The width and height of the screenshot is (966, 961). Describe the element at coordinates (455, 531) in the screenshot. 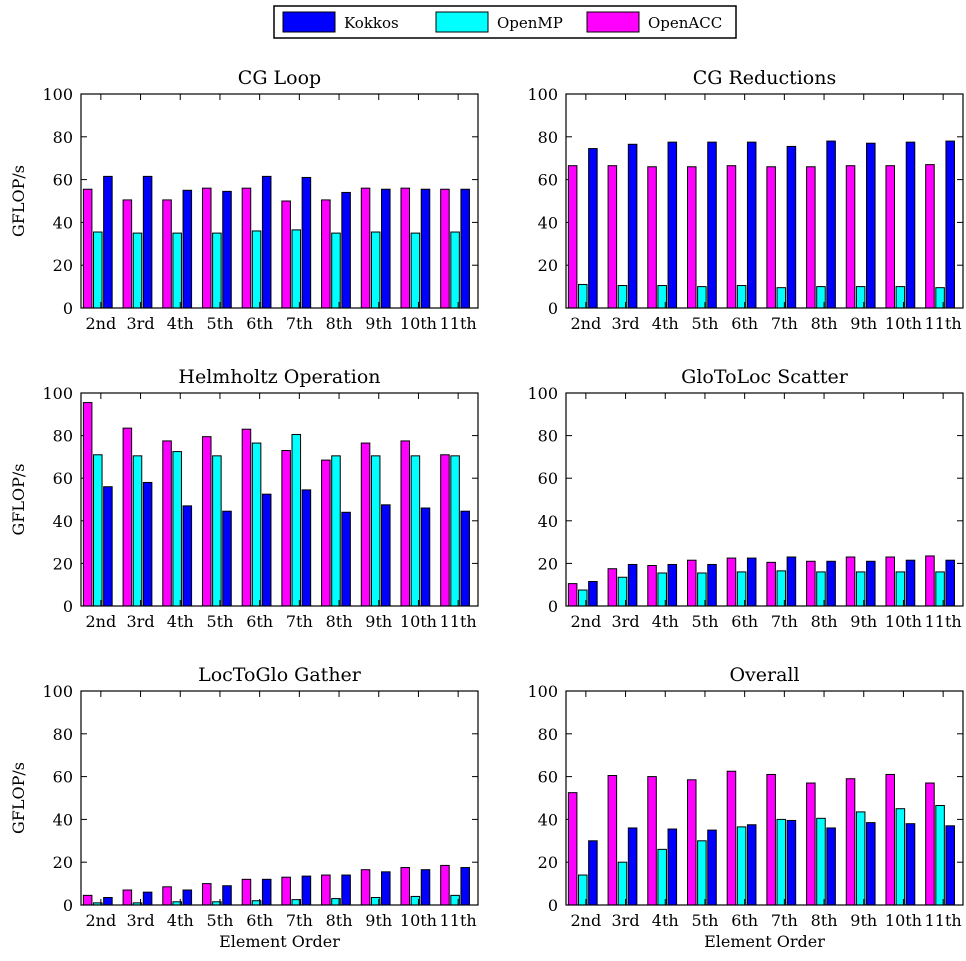

I see `bar-openmp-11th` at that location.